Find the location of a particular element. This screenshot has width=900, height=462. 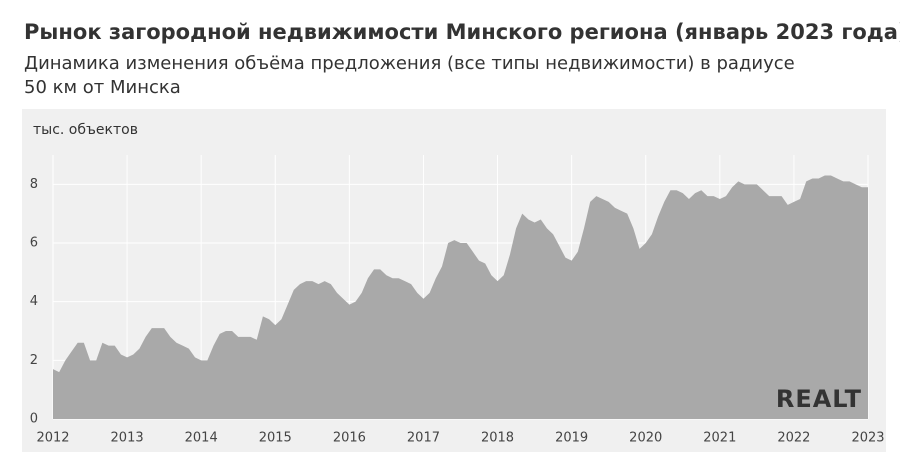

y-tick-label: 2 is located at coordinates (34, 360).